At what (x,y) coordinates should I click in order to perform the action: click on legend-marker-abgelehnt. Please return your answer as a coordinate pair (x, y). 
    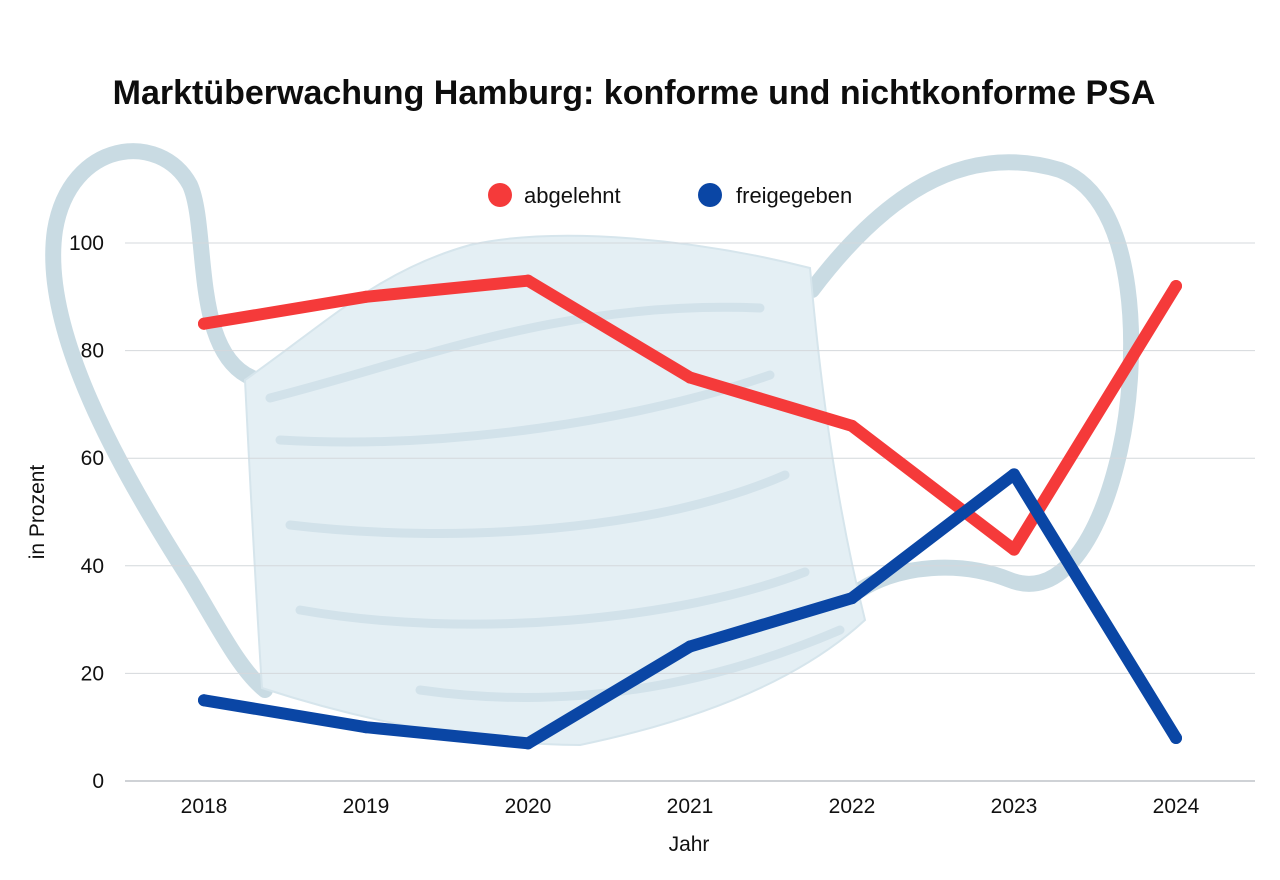
    Looking at the image, I should click on (500, 195).